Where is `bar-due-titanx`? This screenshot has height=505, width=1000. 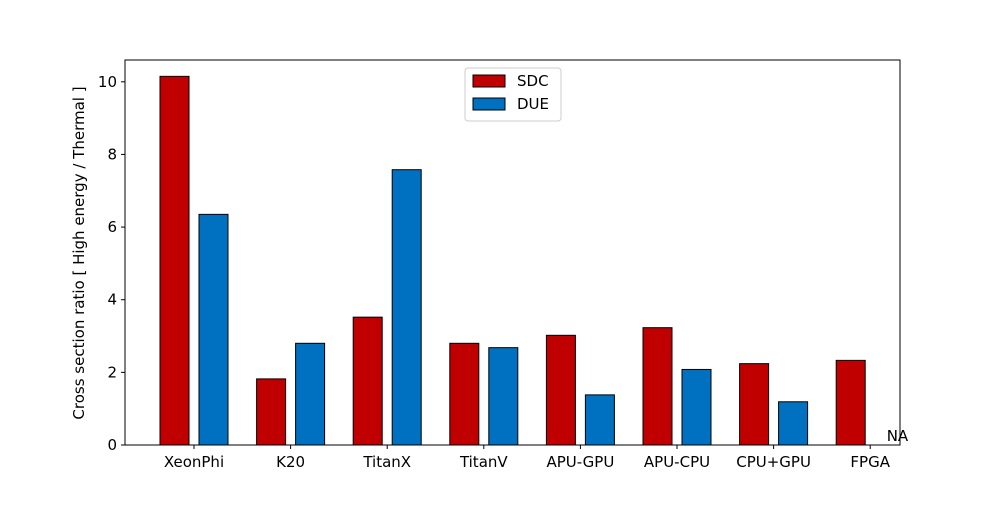 bar-due-titanx is located at coordinates (406, 307).